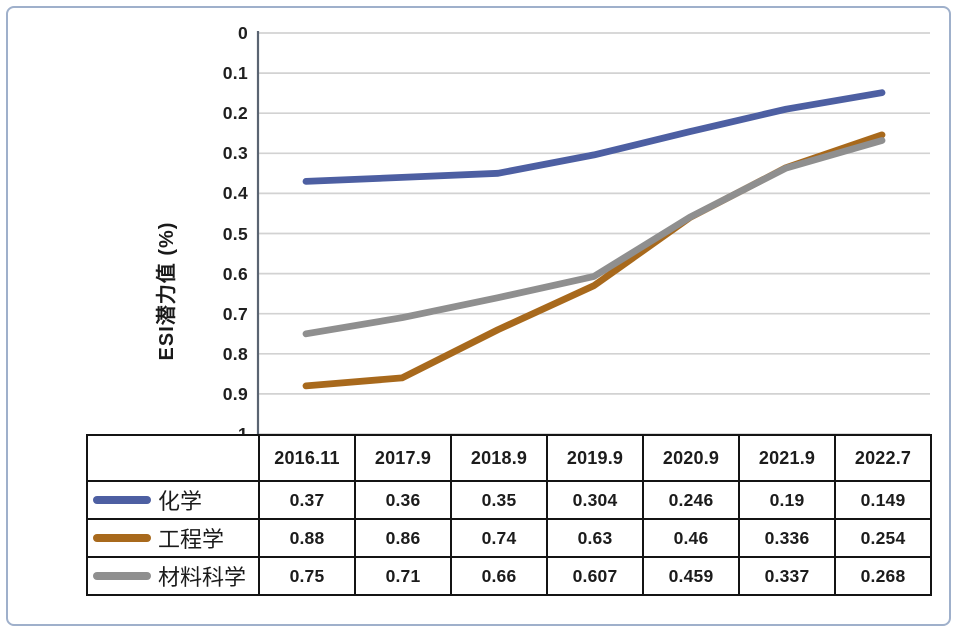 This screenshot has height=634, width=960. What do you see at coordinates (307, 576) in the screenshot?
I see `table-cell: 0.75` at bounding box center [307, 576].